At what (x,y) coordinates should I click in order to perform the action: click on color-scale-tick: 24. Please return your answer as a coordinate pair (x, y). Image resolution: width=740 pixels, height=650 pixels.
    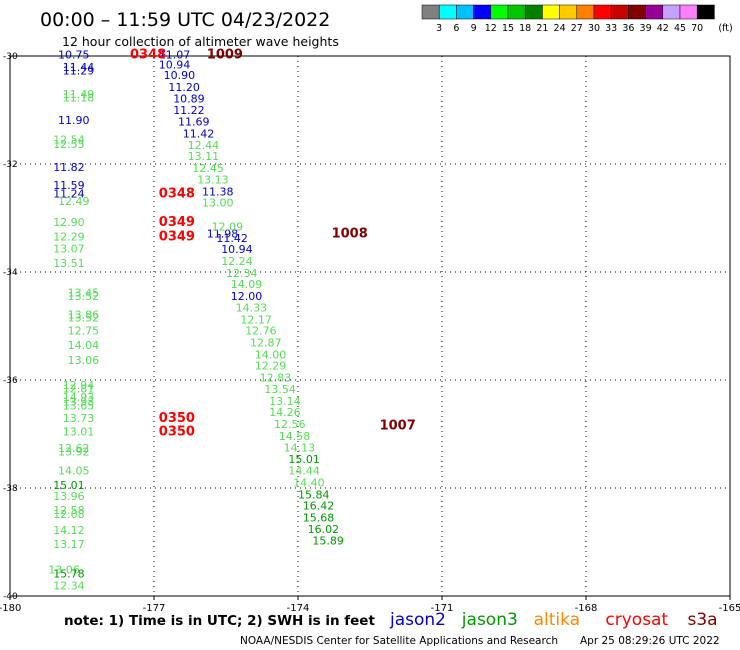
    Looking at the image, I should click on (560, 28).